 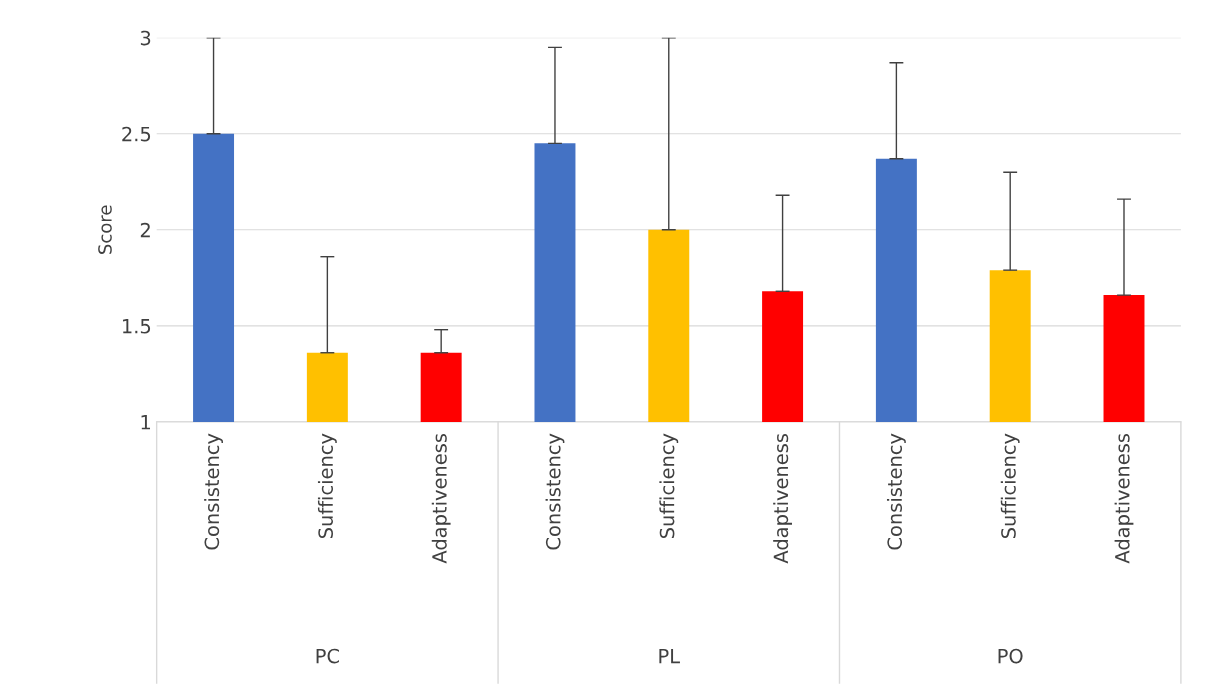 I want to click on text: PC, so click(x=327, y=656).